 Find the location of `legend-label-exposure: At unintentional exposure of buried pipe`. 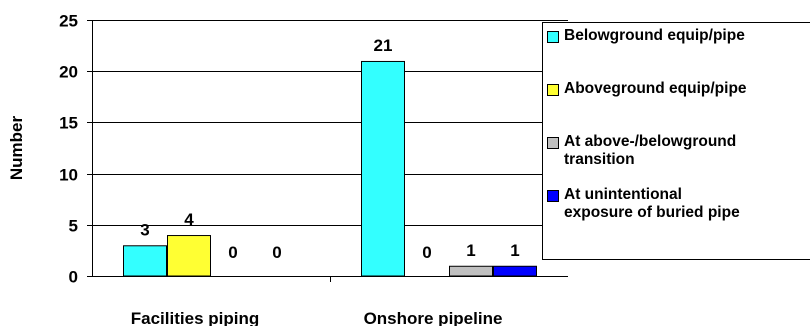

legend-label-exposure: At unintentional exposure of buried pipe is located at coordinates (652, 203).